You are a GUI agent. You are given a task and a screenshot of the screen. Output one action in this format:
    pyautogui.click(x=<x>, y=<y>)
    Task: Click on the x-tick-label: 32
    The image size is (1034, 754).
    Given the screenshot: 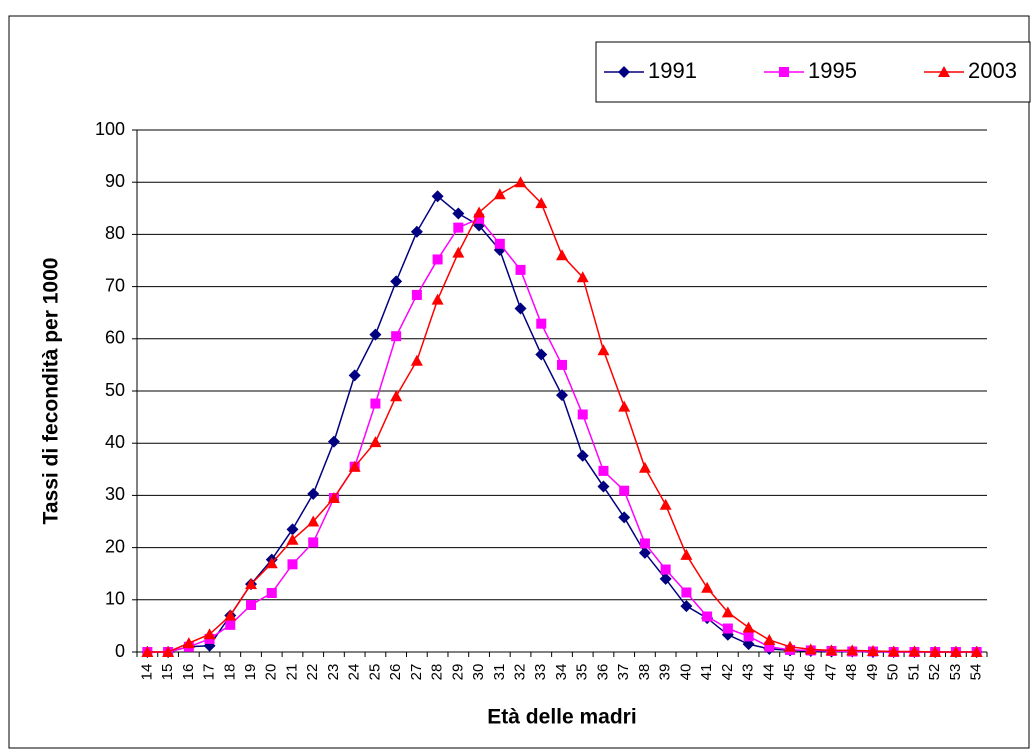 What is the action you would take?
    pyautogui.click(x=520, y=672)
    